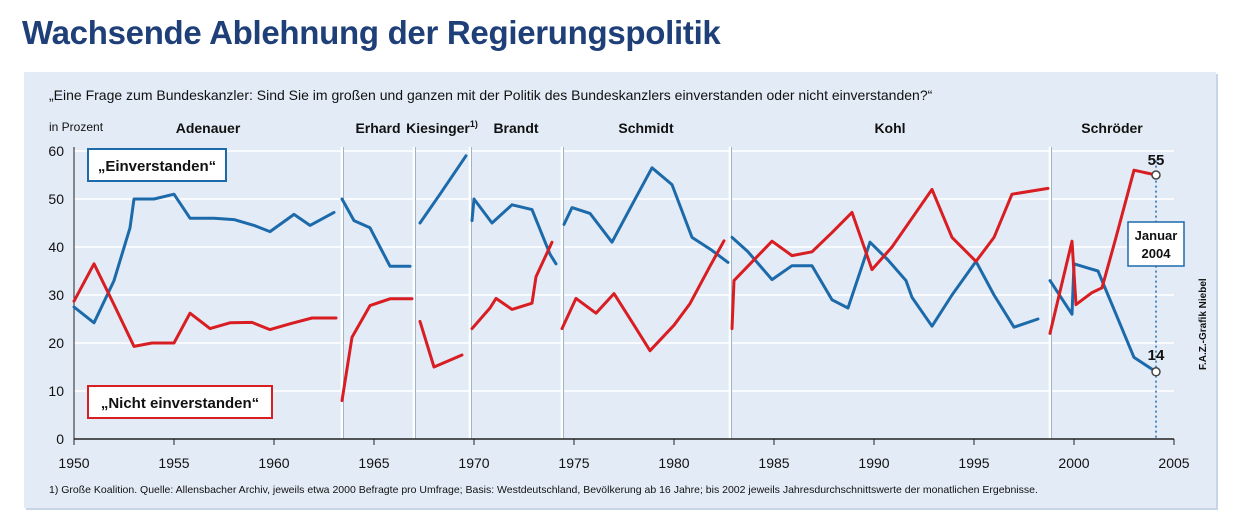 This screenshot has height=532, width=1240. I want to click on x-tick-label: 2000, so click(1073, 463).